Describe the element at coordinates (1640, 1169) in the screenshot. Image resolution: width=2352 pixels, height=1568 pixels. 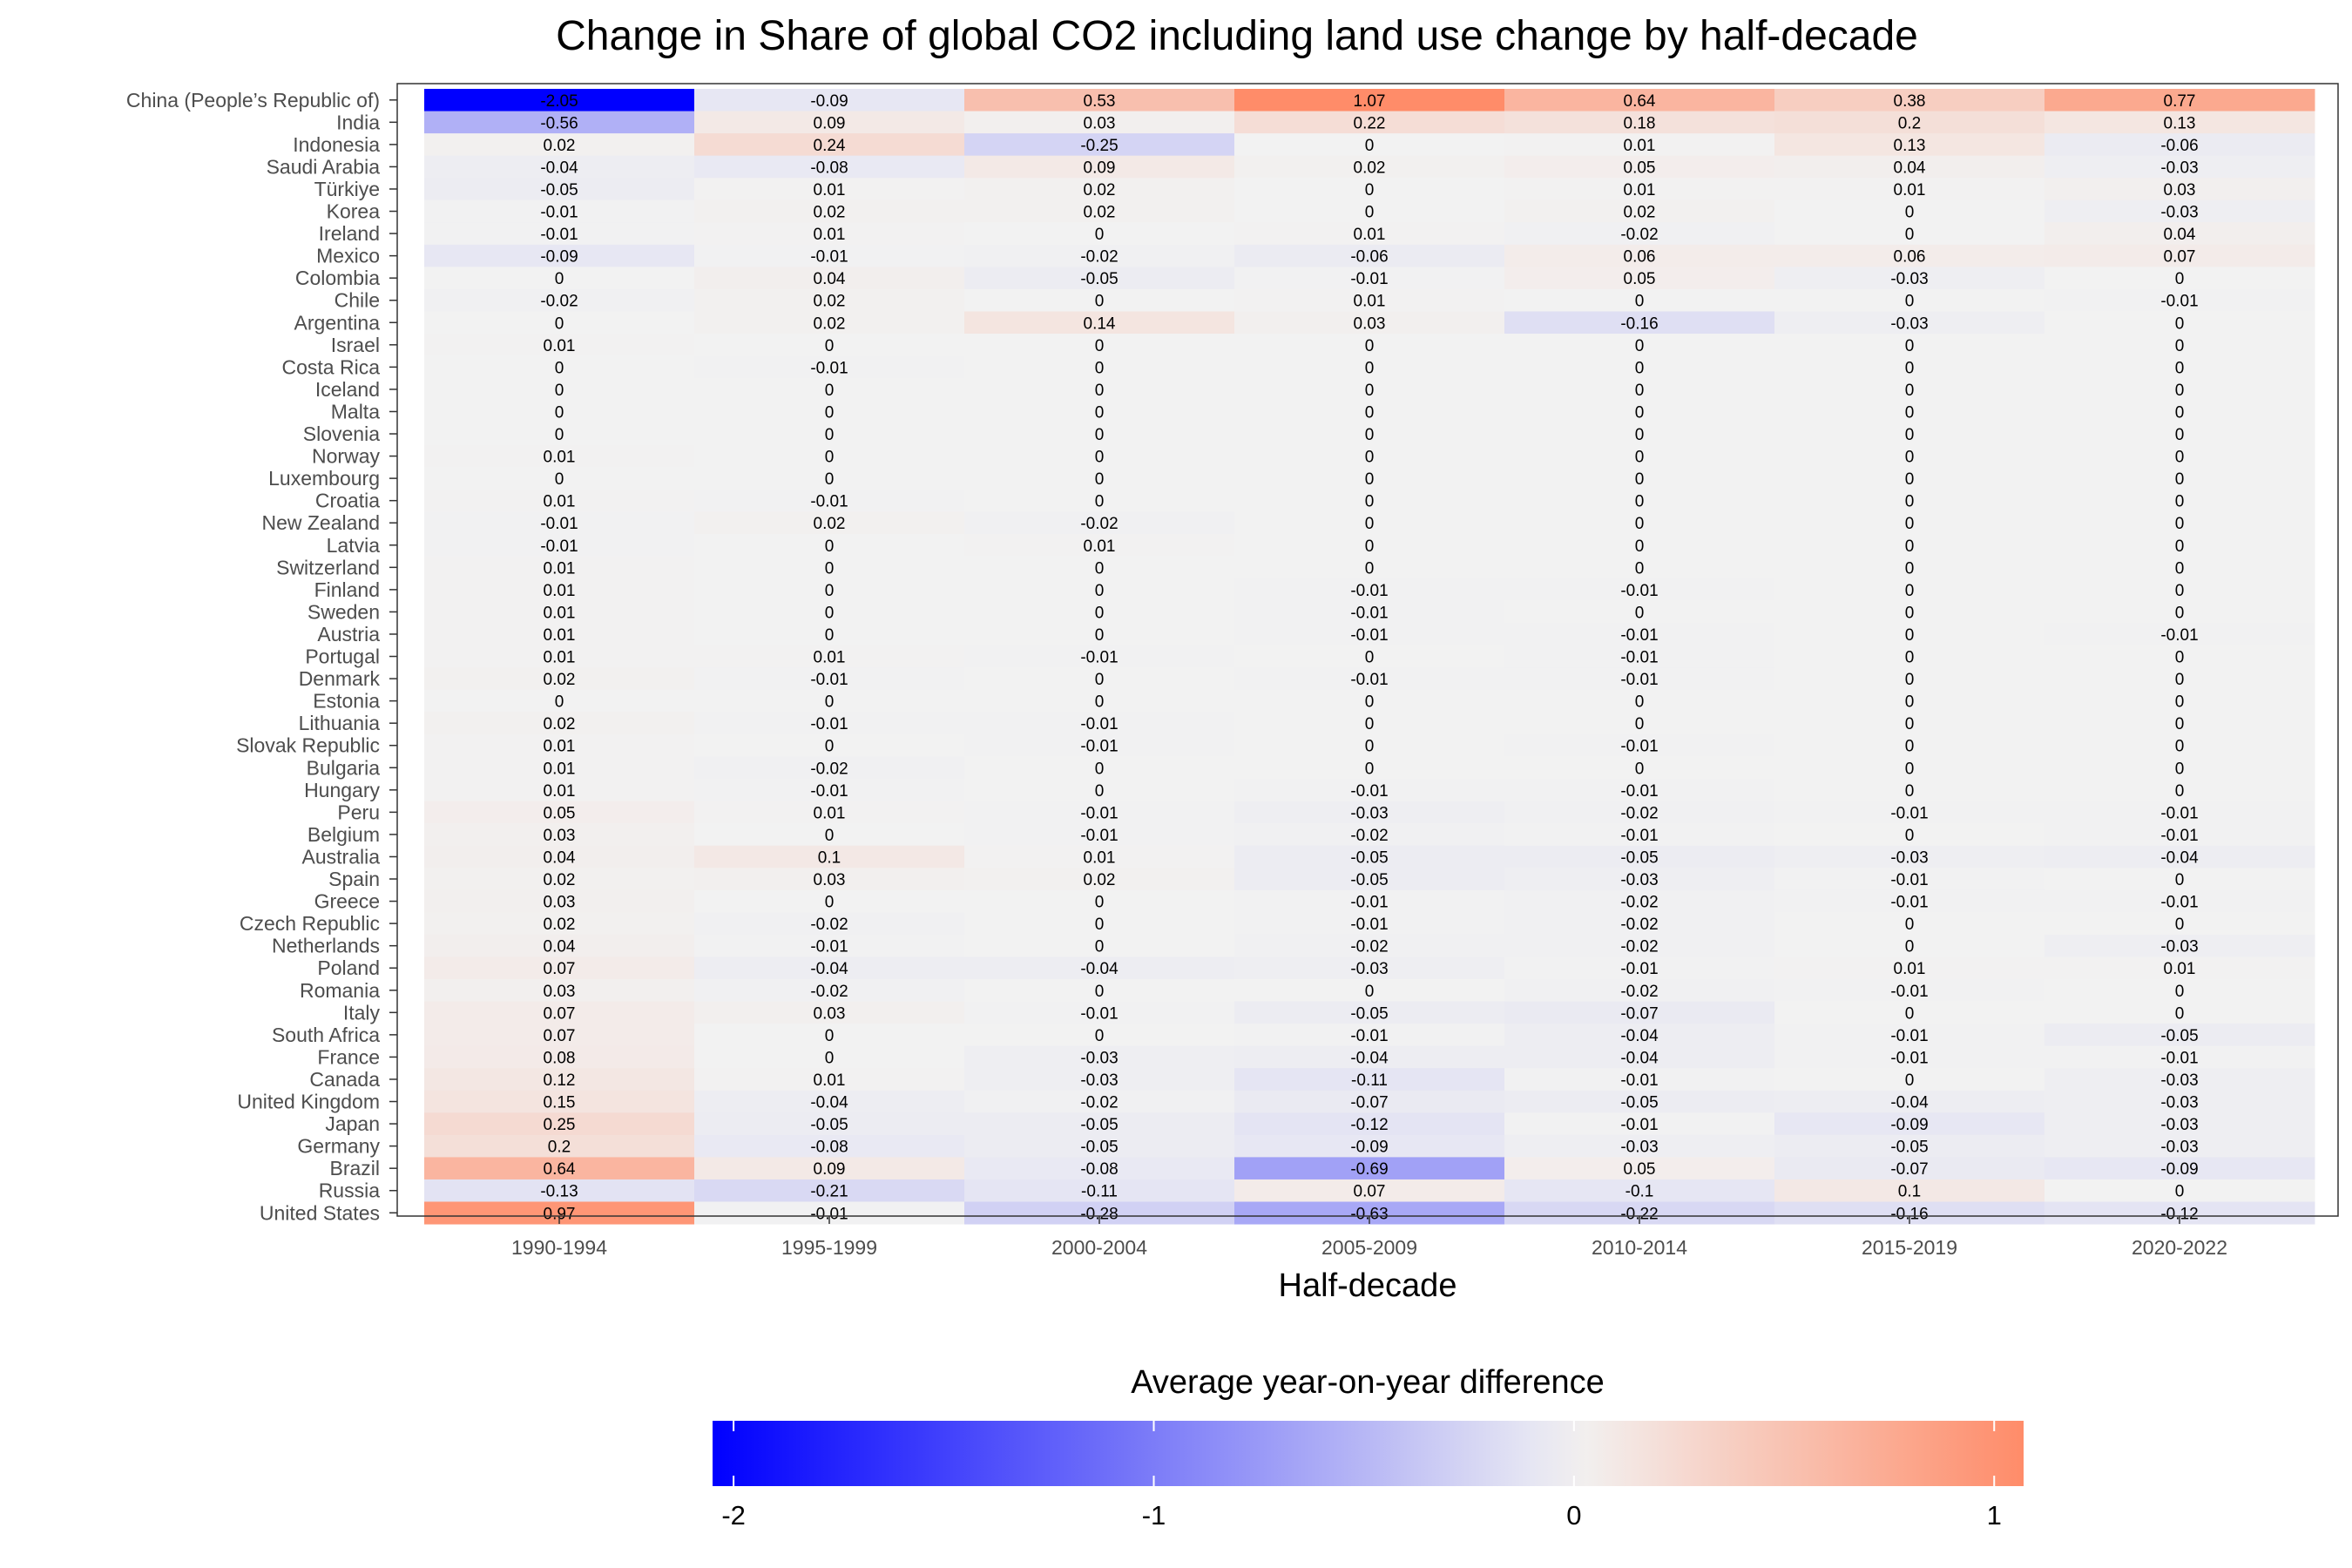
I see `cell-value-label: 0.05` at that location.